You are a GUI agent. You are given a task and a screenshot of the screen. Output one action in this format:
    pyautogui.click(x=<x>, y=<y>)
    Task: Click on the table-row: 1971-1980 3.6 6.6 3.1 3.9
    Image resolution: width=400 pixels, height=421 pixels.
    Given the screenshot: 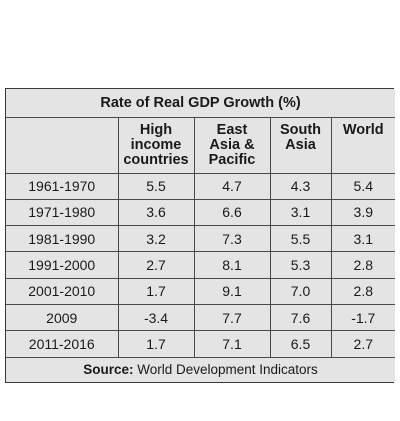 What is the action you would take?
    pyautogui.click(x=201, y=212)
    